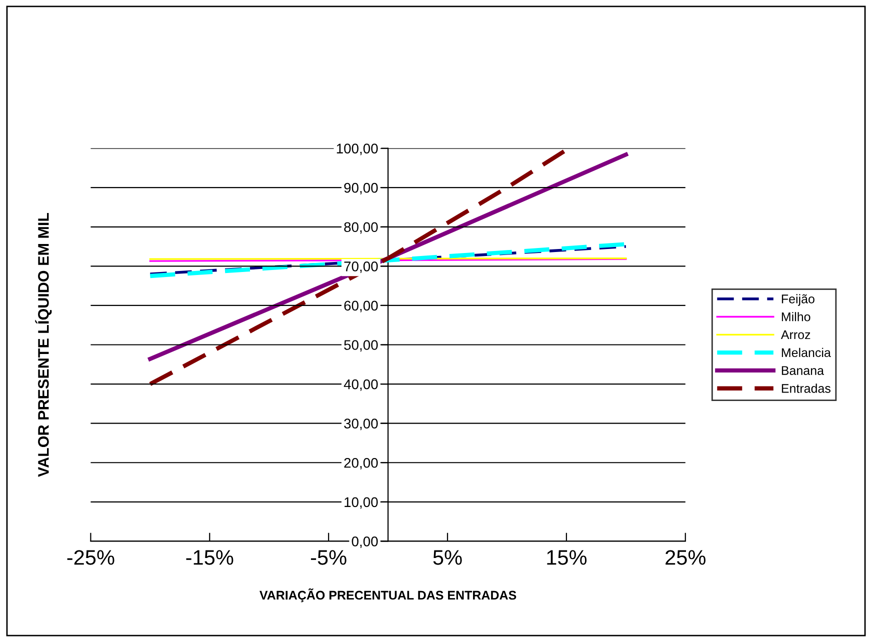 Image resolution: width=872 pixels, height=642 pixels. I want to click on y-tick-label: 50,00, so click(361, 346).